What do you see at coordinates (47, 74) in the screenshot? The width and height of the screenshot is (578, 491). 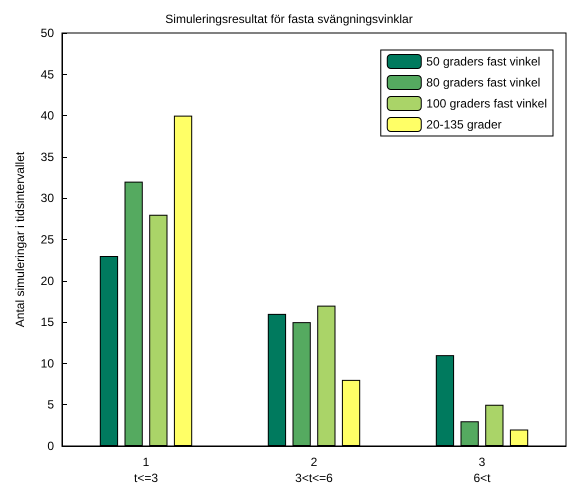 I see `y-tick-label: 45` at bounding box center [47, 74].